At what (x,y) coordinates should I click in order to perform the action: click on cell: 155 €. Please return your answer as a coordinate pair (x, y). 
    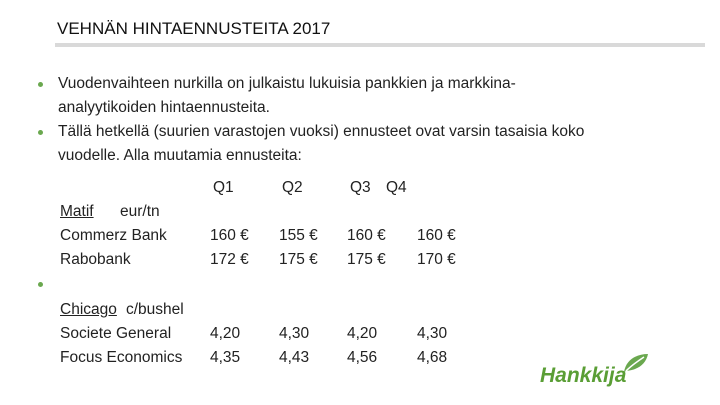
    Looking at the image, I should click on (298, 235).